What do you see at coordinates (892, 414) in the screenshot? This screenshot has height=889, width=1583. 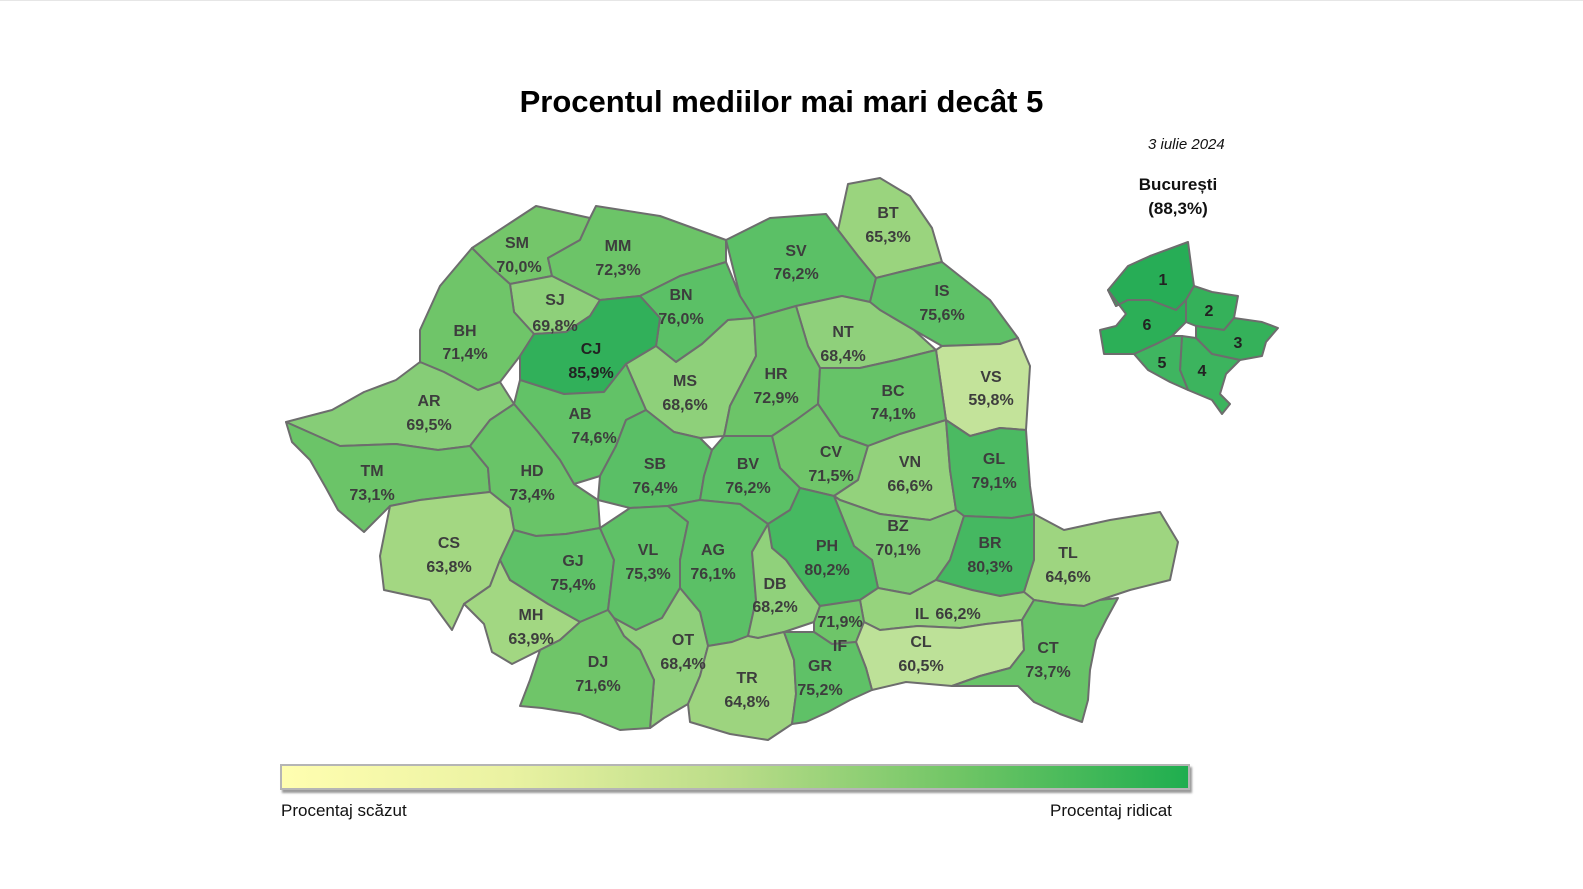 I see `label-bc-value: 74,1%` at bounding box center [892, 414].